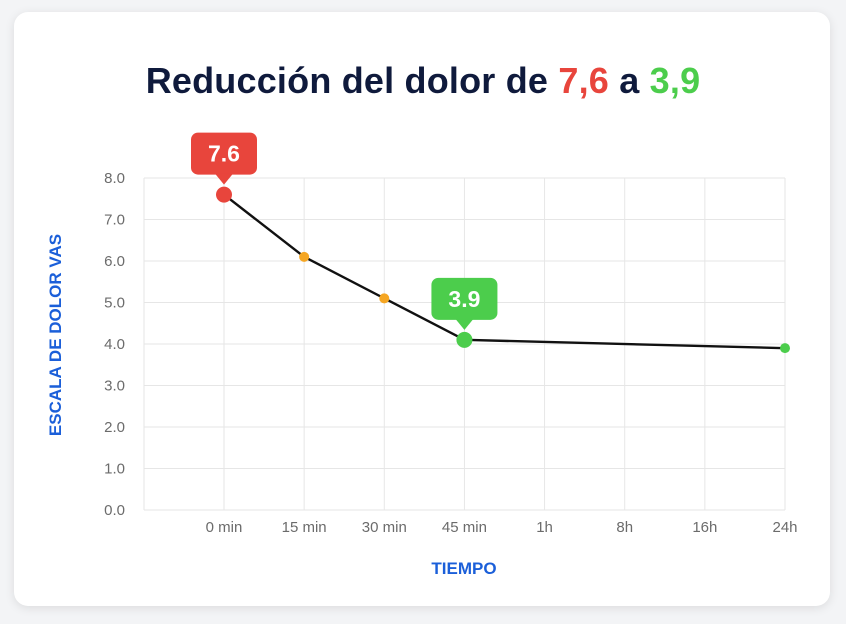  I want to click on x-tick-label: 45 min, so click(464, 527).